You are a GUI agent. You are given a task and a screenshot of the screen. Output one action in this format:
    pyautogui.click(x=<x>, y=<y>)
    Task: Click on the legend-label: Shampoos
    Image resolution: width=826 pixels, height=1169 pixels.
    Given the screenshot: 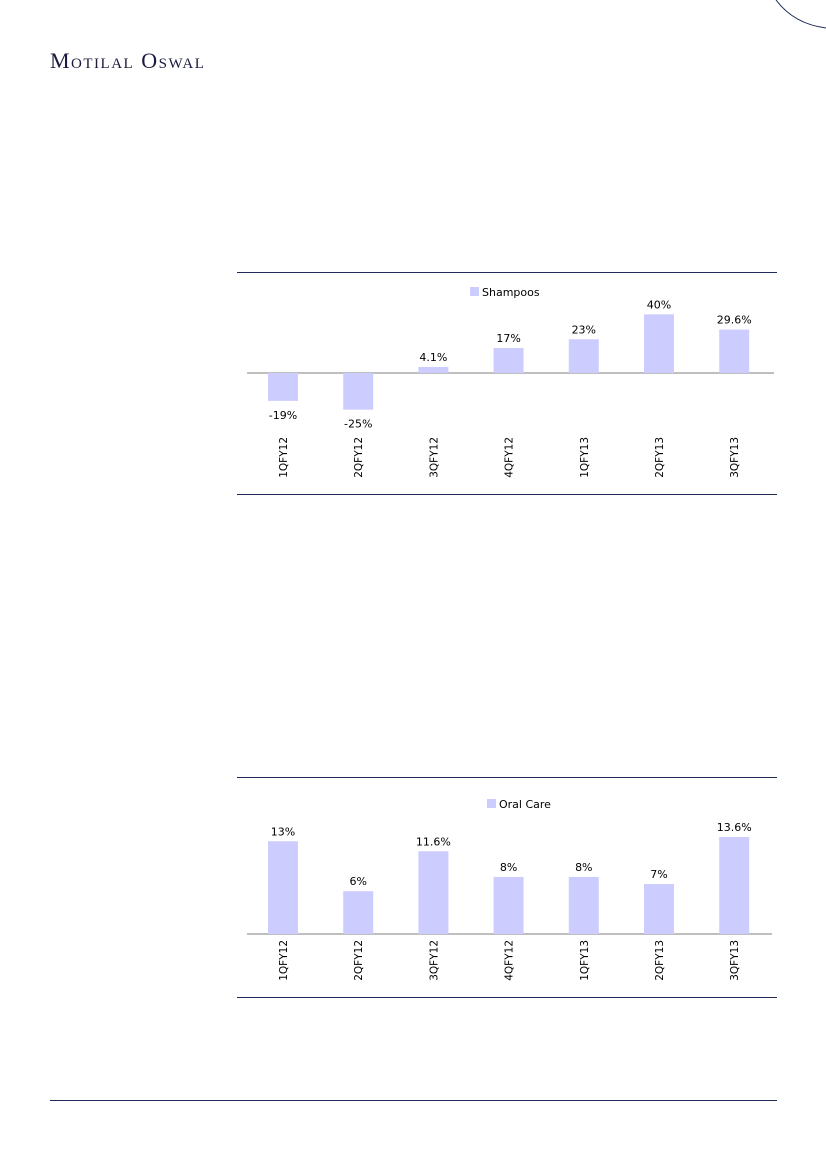 What is the action you would take?
    pyautogui.click(x=511, y=292)
    